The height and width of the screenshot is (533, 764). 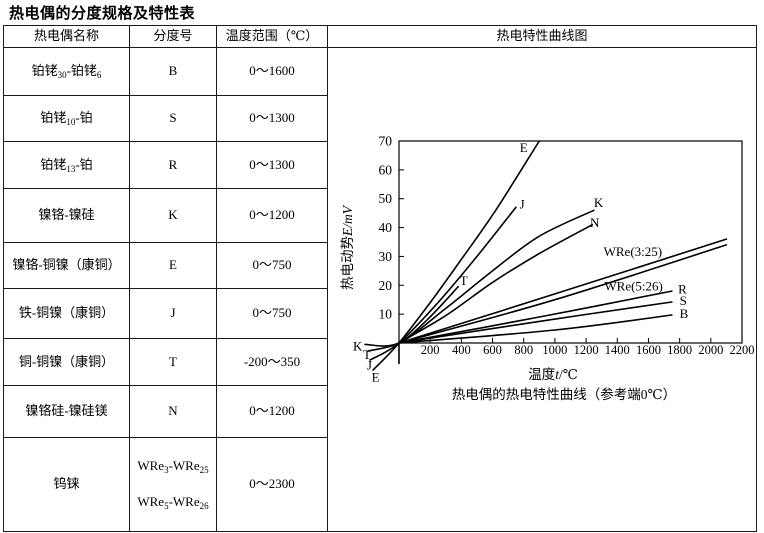 What do you see at coordinates (102, 14) in the screenshot?
I see `page-title: 热电偶的分度规格及特性表` at bounding box center [102, 14].